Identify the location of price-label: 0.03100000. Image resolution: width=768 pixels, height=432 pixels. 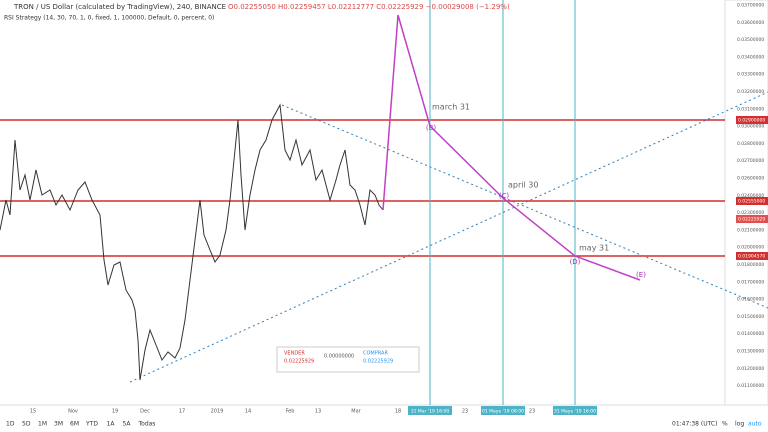
(750, 109).